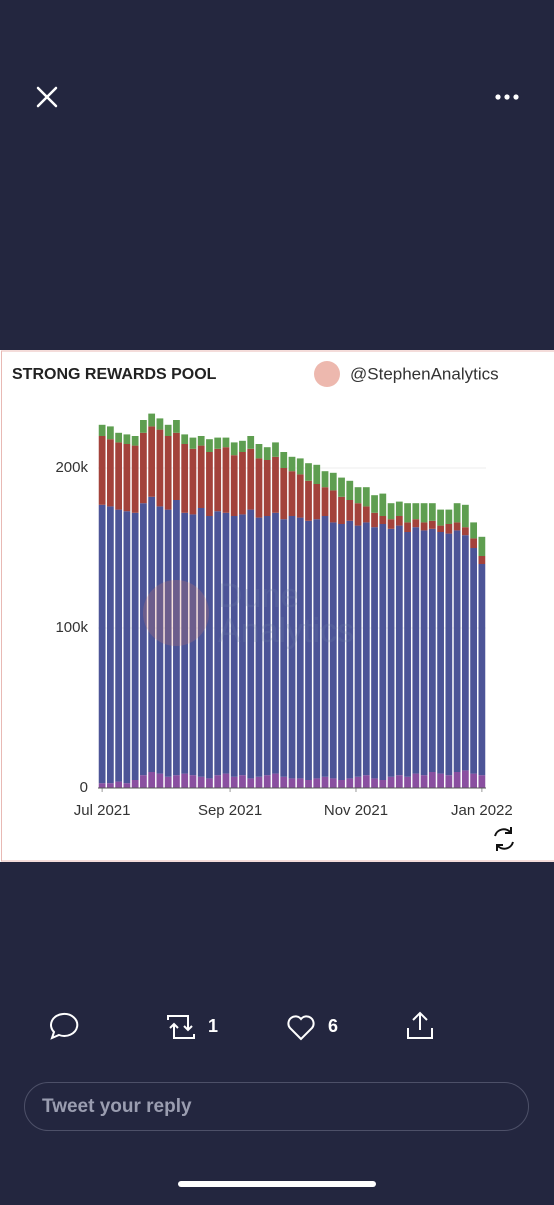 This screenshot has width=554, height=1205. Describe the element at coordinates (356, 810) in the screenshot. I see `x-tick-label: Nov 2021` at that location.